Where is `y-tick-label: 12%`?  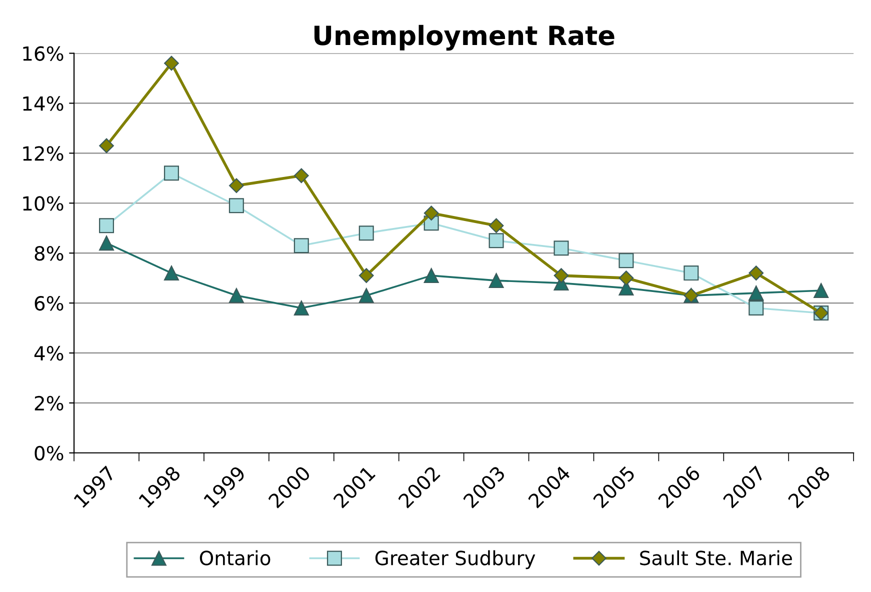
y-tick-label: 12% is located at coordinates (43, 153).